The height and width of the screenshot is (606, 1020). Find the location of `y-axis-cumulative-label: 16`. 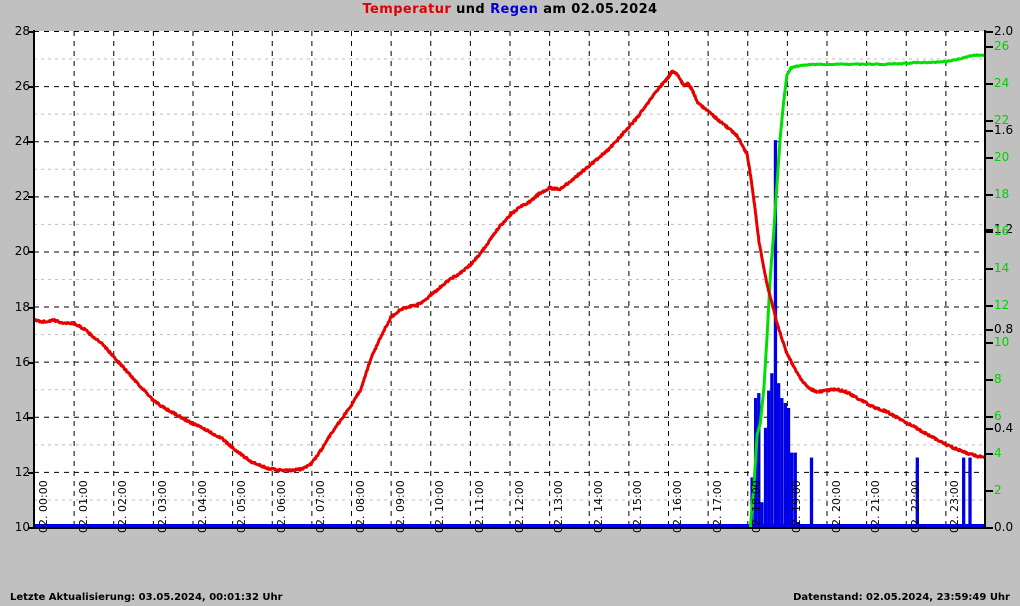

y-axis-cumulative-label: 16 is located at coordinates (1002, 230).